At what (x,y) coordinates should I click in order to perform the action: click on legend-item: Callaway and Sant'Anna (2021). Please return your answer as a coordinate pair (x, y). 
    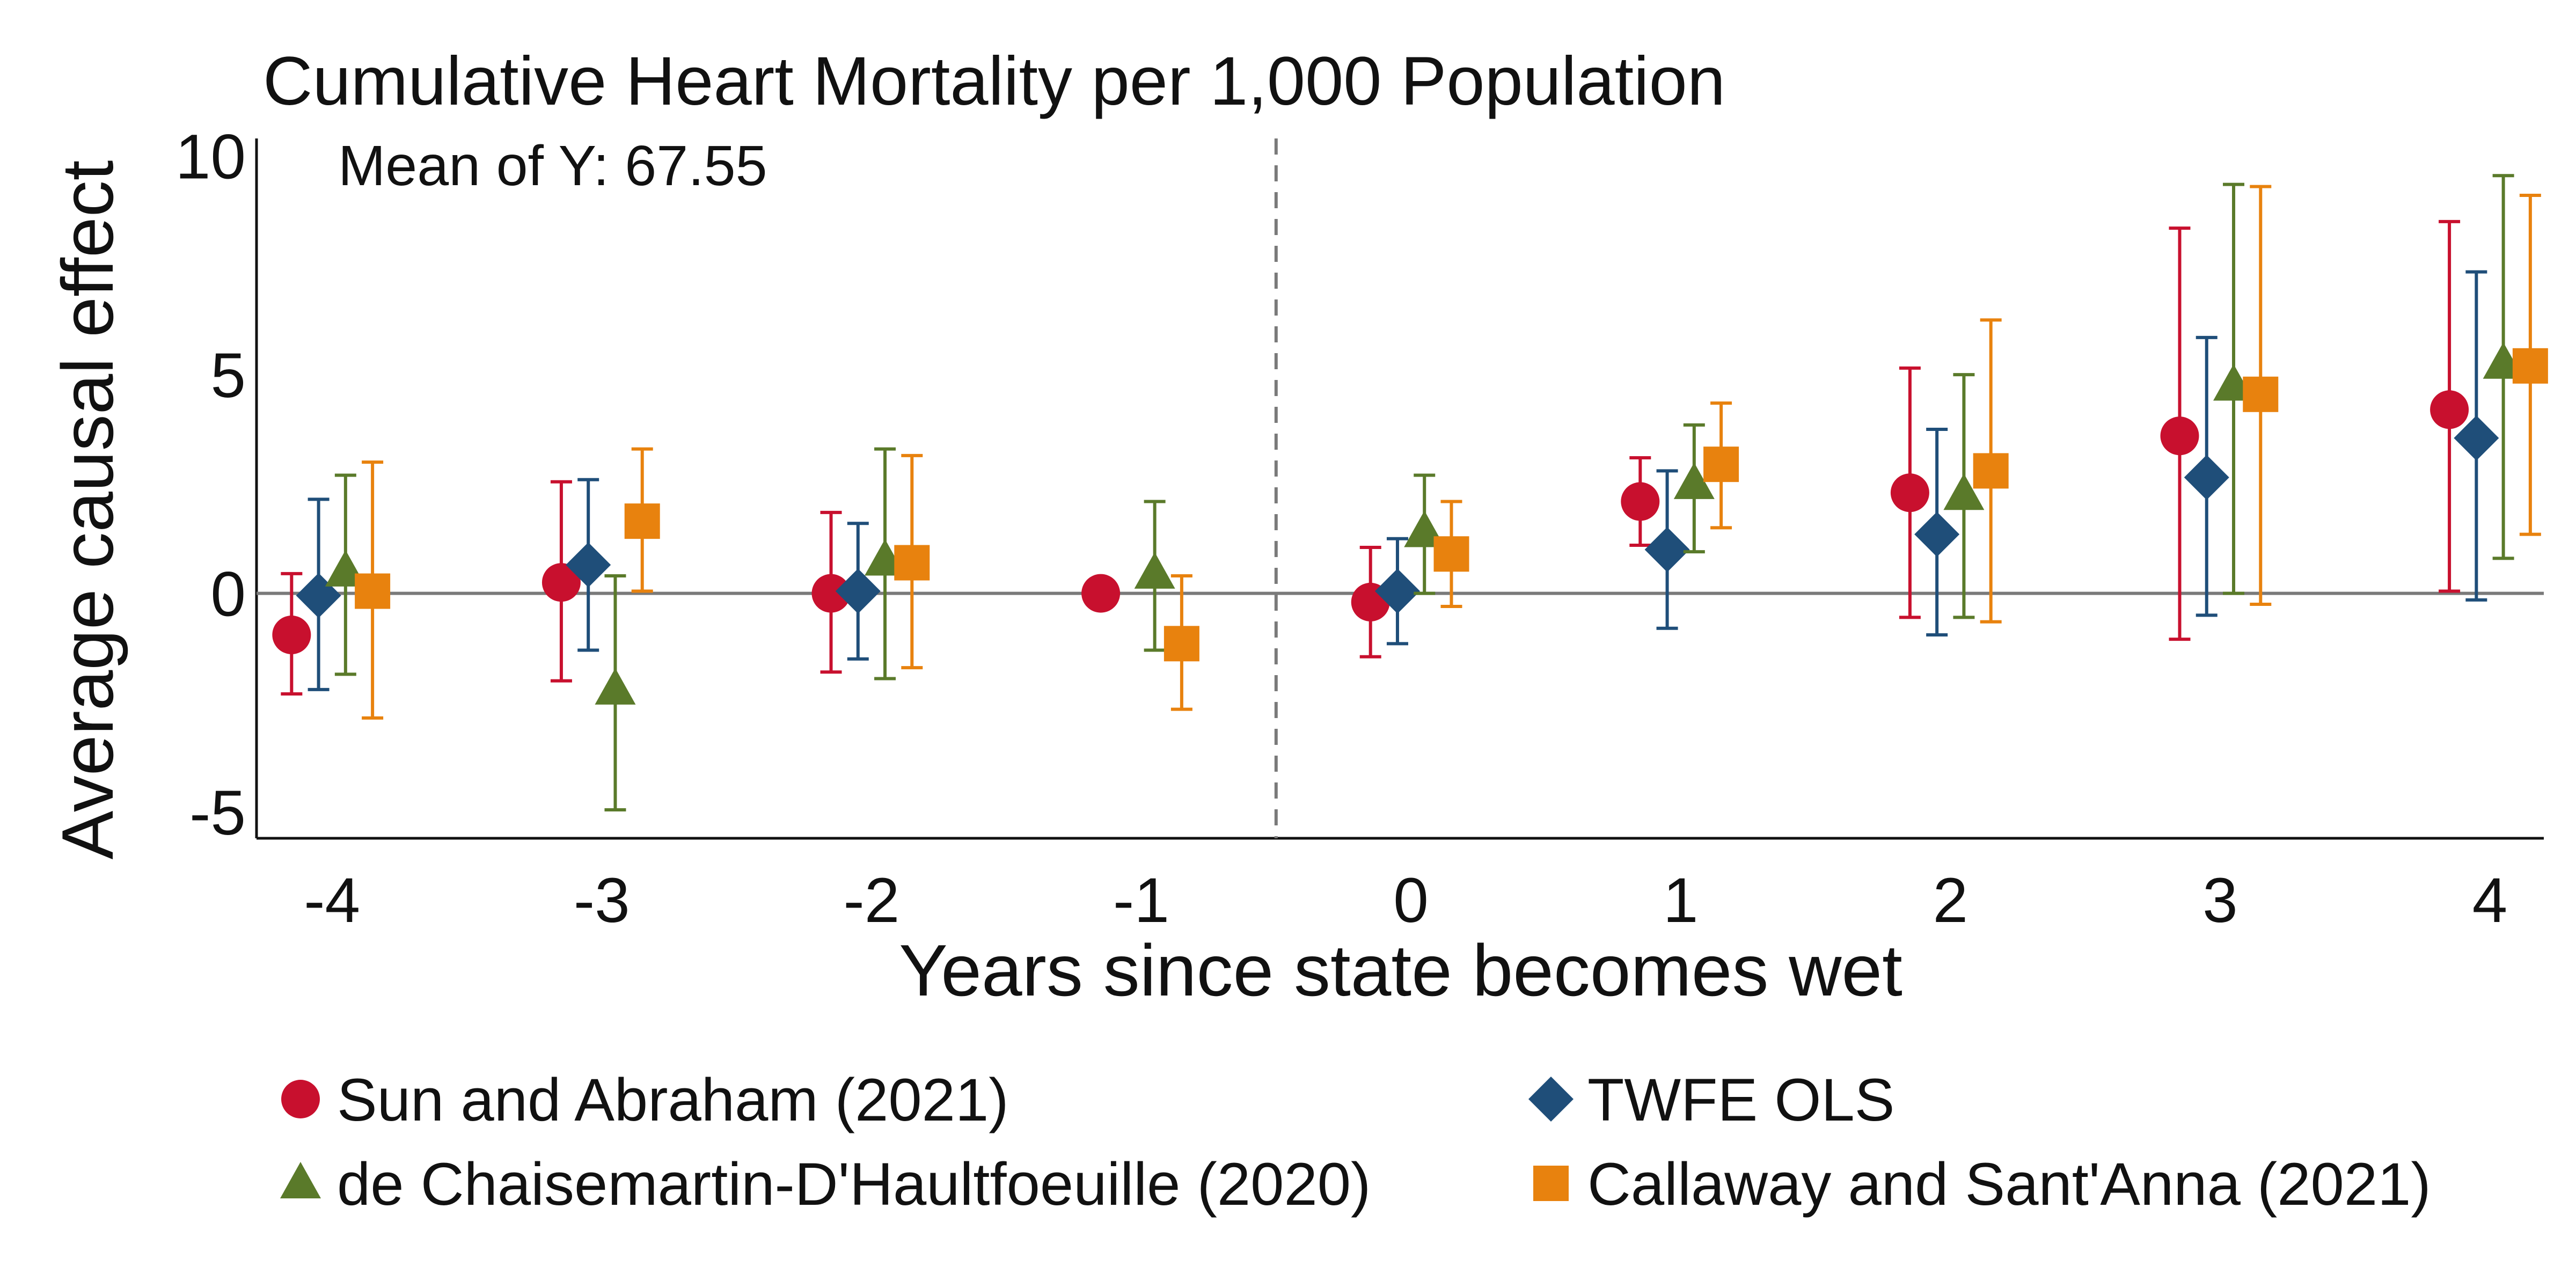
    Looking at the image, I should click on (1982, 1184).